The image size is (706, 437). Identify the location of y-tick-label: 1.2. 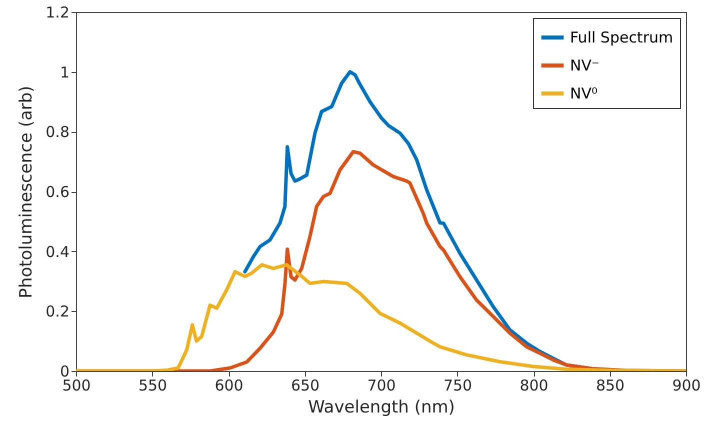
(58, 13).